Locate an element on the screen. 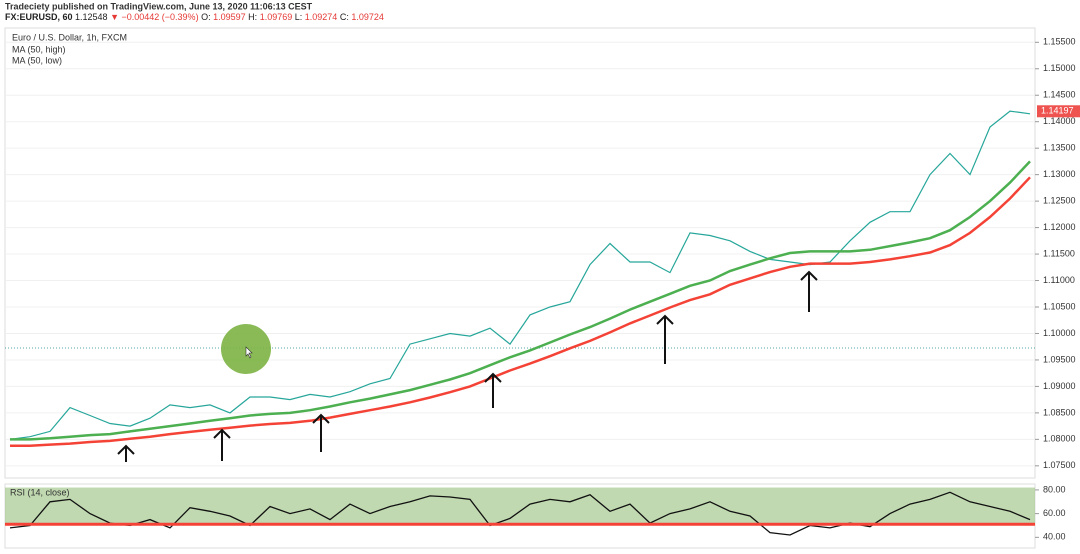 The width and height of the screenshot is (1080, 554). last-price-box is located at coordinates (1058, 111).